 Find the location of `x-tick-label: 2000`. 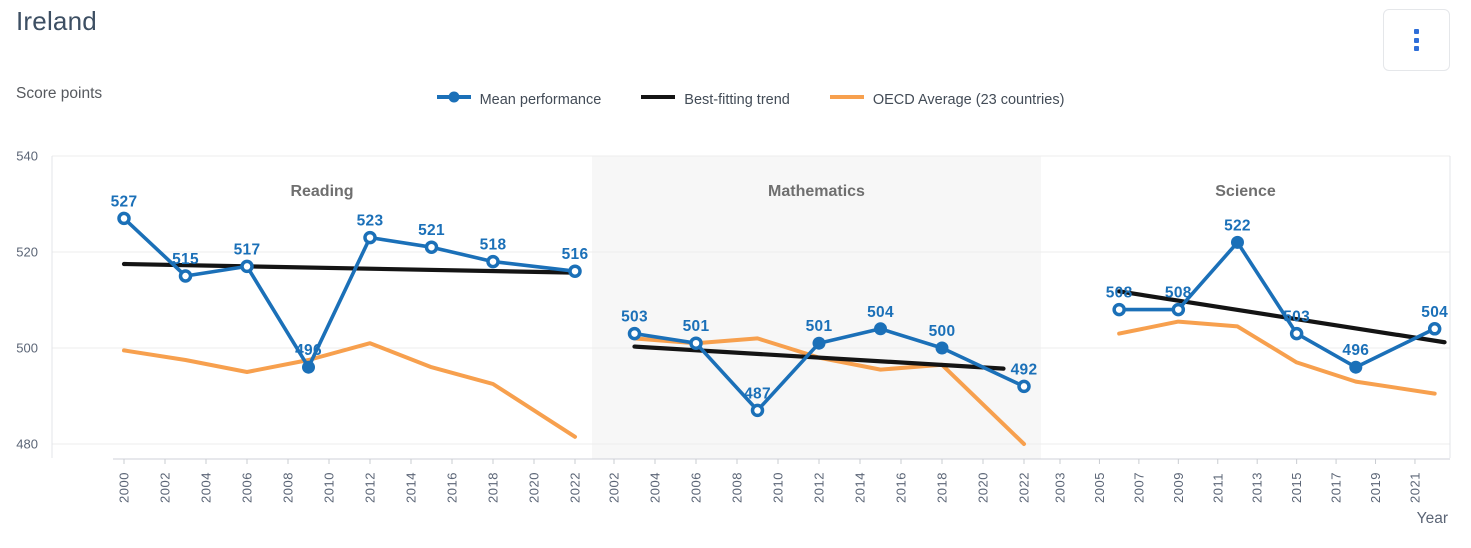

x-tick-label: 2000 is located at coordinates (124, 487).